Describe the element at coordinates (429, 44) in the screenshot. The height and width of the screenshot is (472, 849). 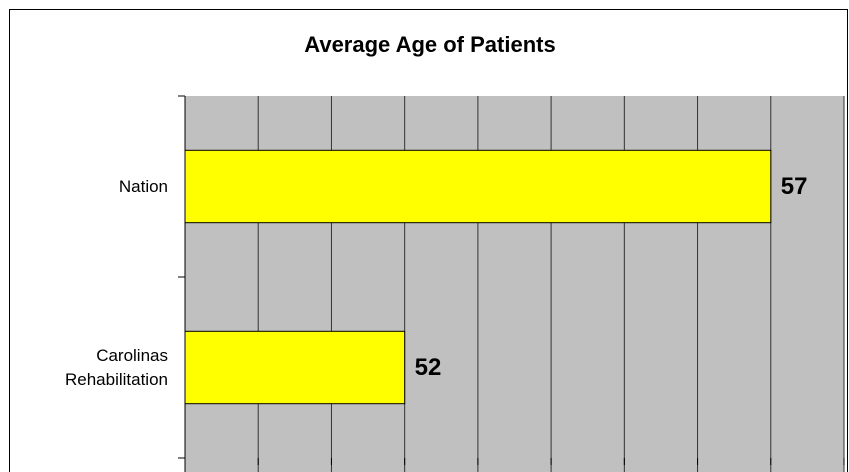
I see `chart-title: Average Age of Patients` at that location.